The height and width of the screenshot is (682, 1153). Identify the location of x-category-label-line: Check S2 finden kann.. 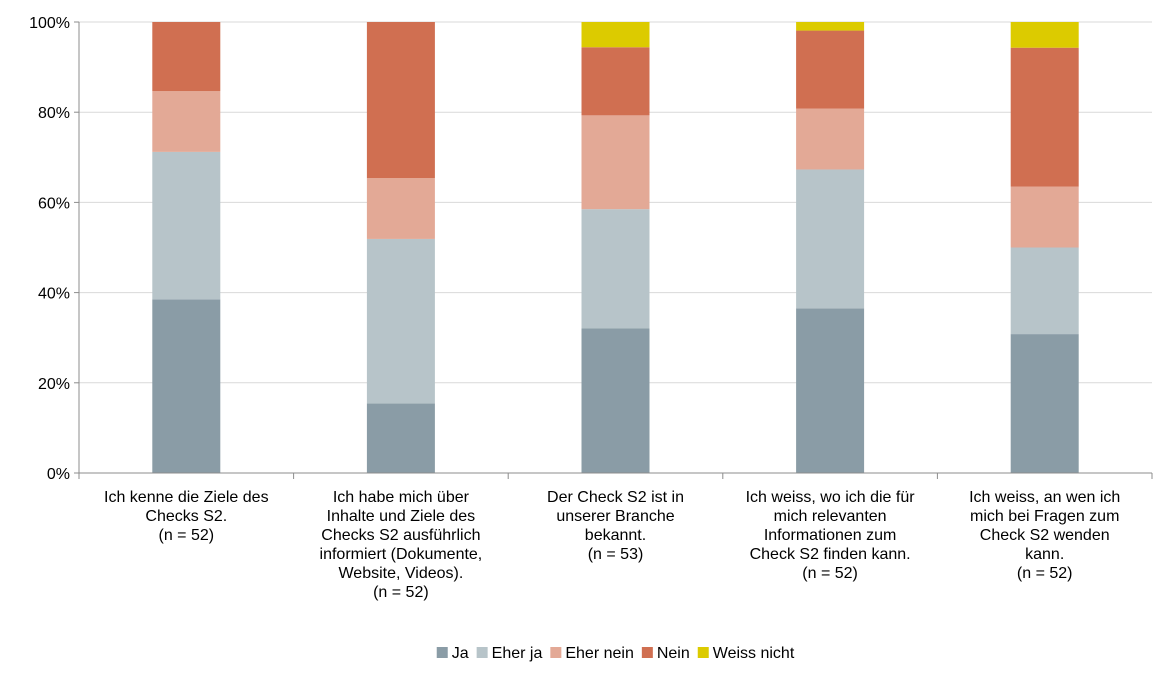
(830, 554).